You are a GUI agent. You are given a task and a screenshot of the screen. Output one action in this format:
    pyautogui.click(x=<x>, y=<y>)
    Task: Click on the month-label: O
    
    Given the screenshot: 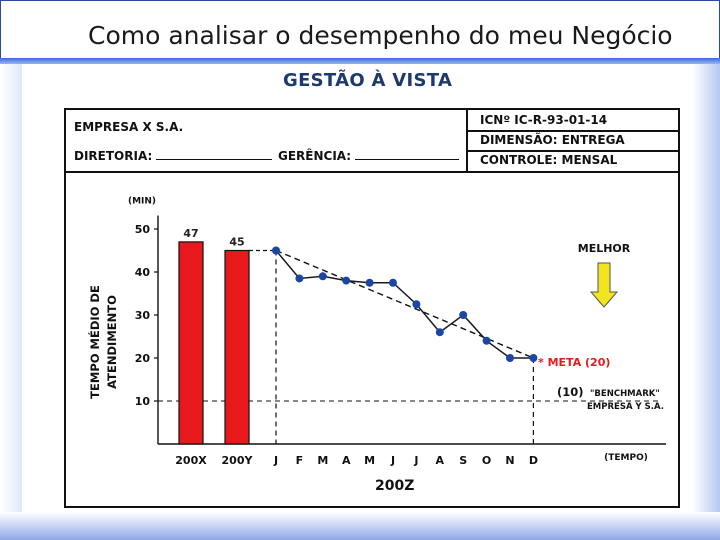 What is the action you would take?
    pyautogui.click(x=486, y=460)
    